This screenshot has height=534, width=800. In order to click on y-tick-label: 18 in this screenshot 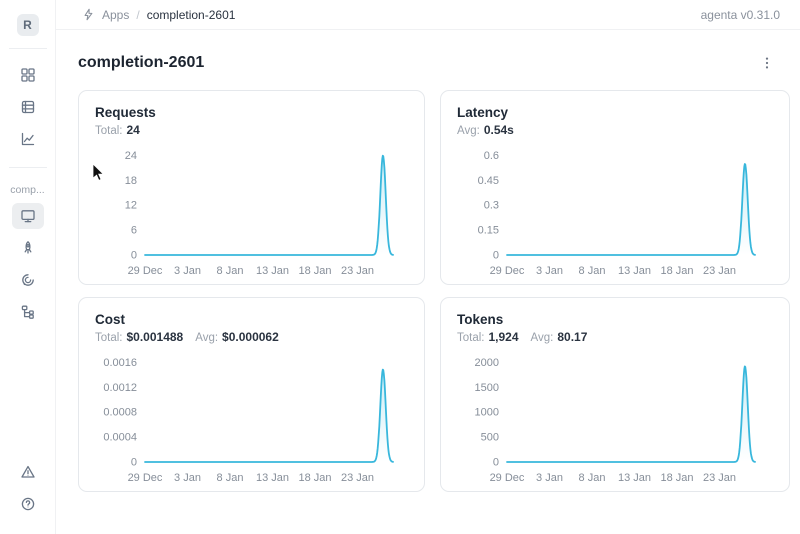, I will do `click(131, 181)`.